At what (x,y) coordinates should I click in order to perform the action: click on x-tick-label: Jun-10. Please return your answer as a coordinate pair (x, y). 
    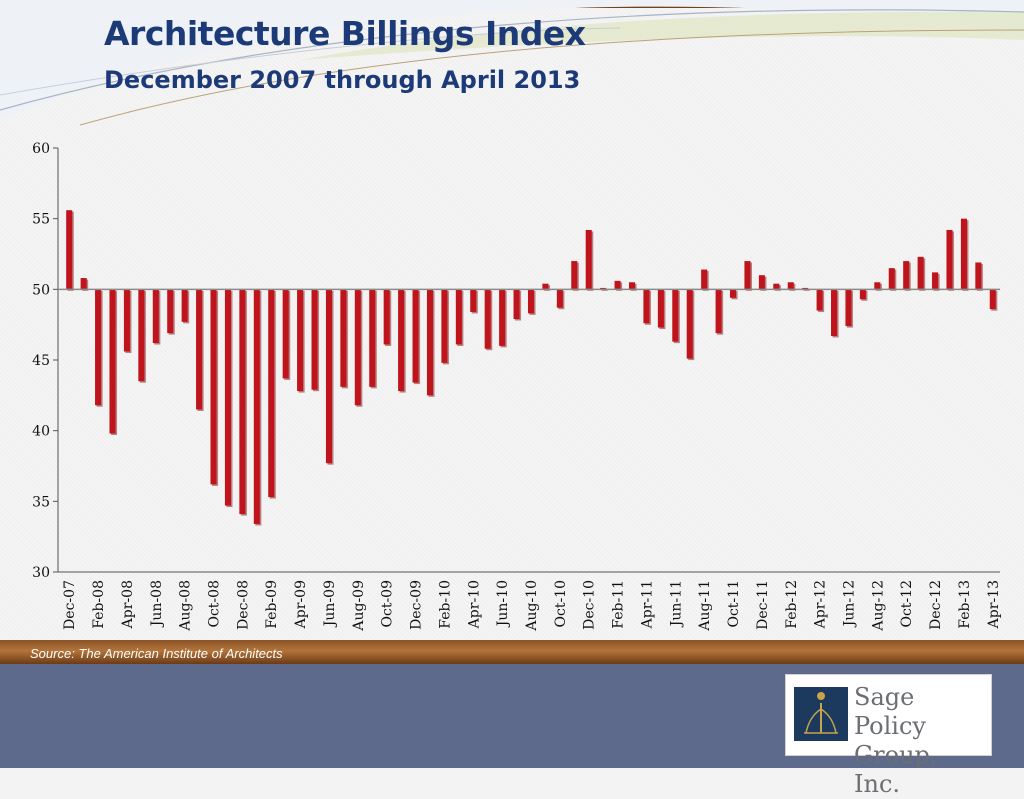
    Looking at the image, I should click on (503, 604).